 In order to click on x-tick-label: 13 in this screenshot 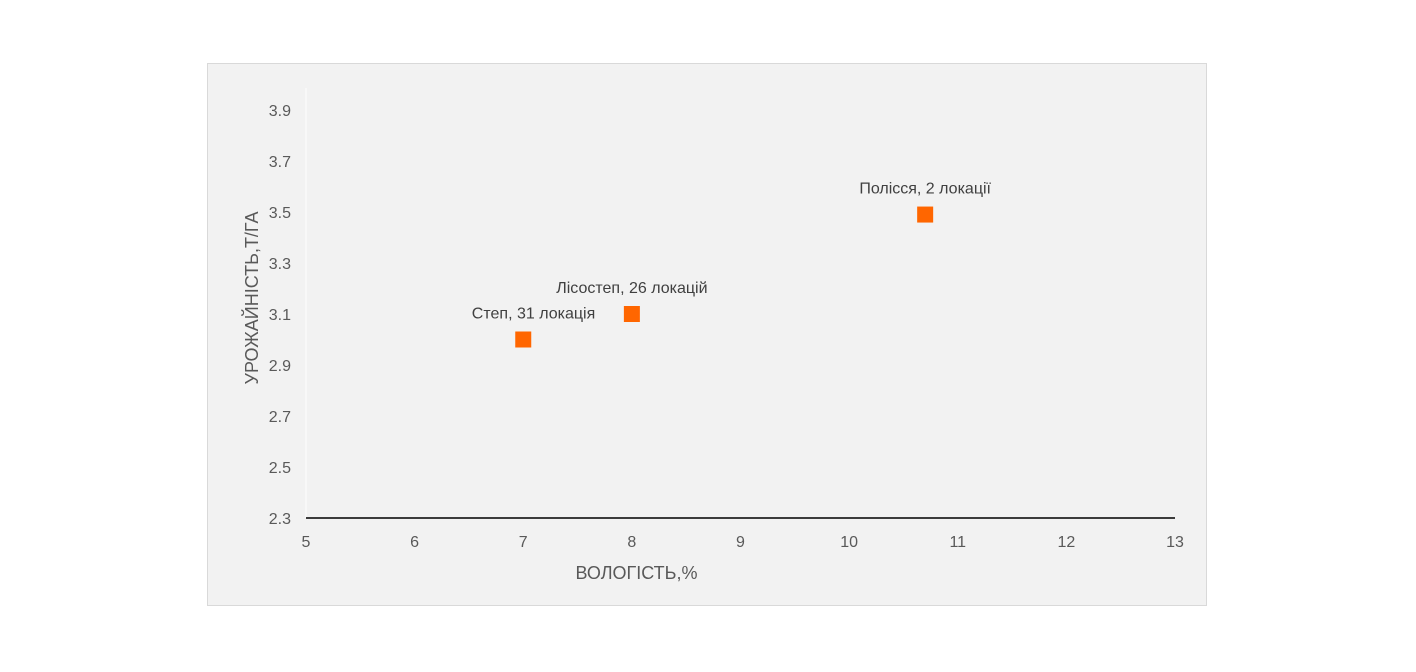, I will do `click(1175, 542)`.